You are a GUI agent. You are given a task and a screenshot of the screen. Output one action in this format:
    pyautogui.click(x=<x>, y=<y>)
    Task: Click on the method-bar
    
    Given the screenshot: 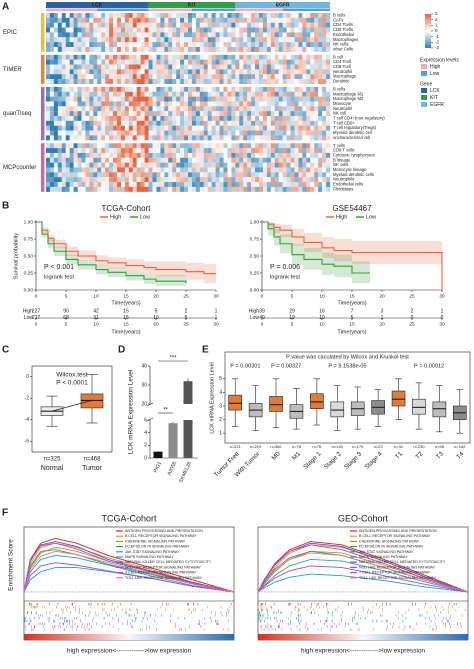 What is the action you would take?
    pyautogui.click(x=43, y=32)
    